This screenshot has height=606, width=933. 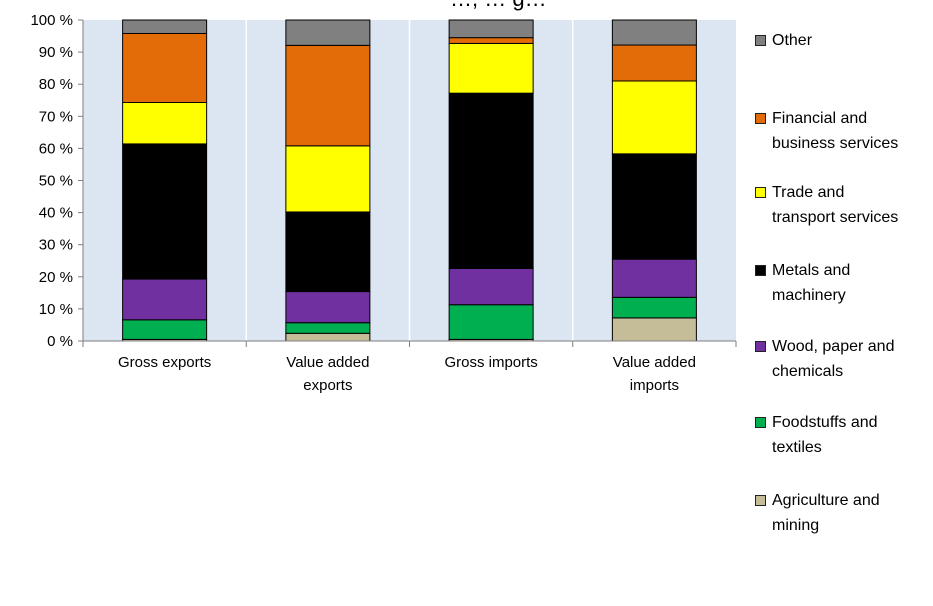 What do you see at coordinates (56, 309) in the screenshot?
I see `y-tick-label: 10 %` at bounding box center [56, 309].